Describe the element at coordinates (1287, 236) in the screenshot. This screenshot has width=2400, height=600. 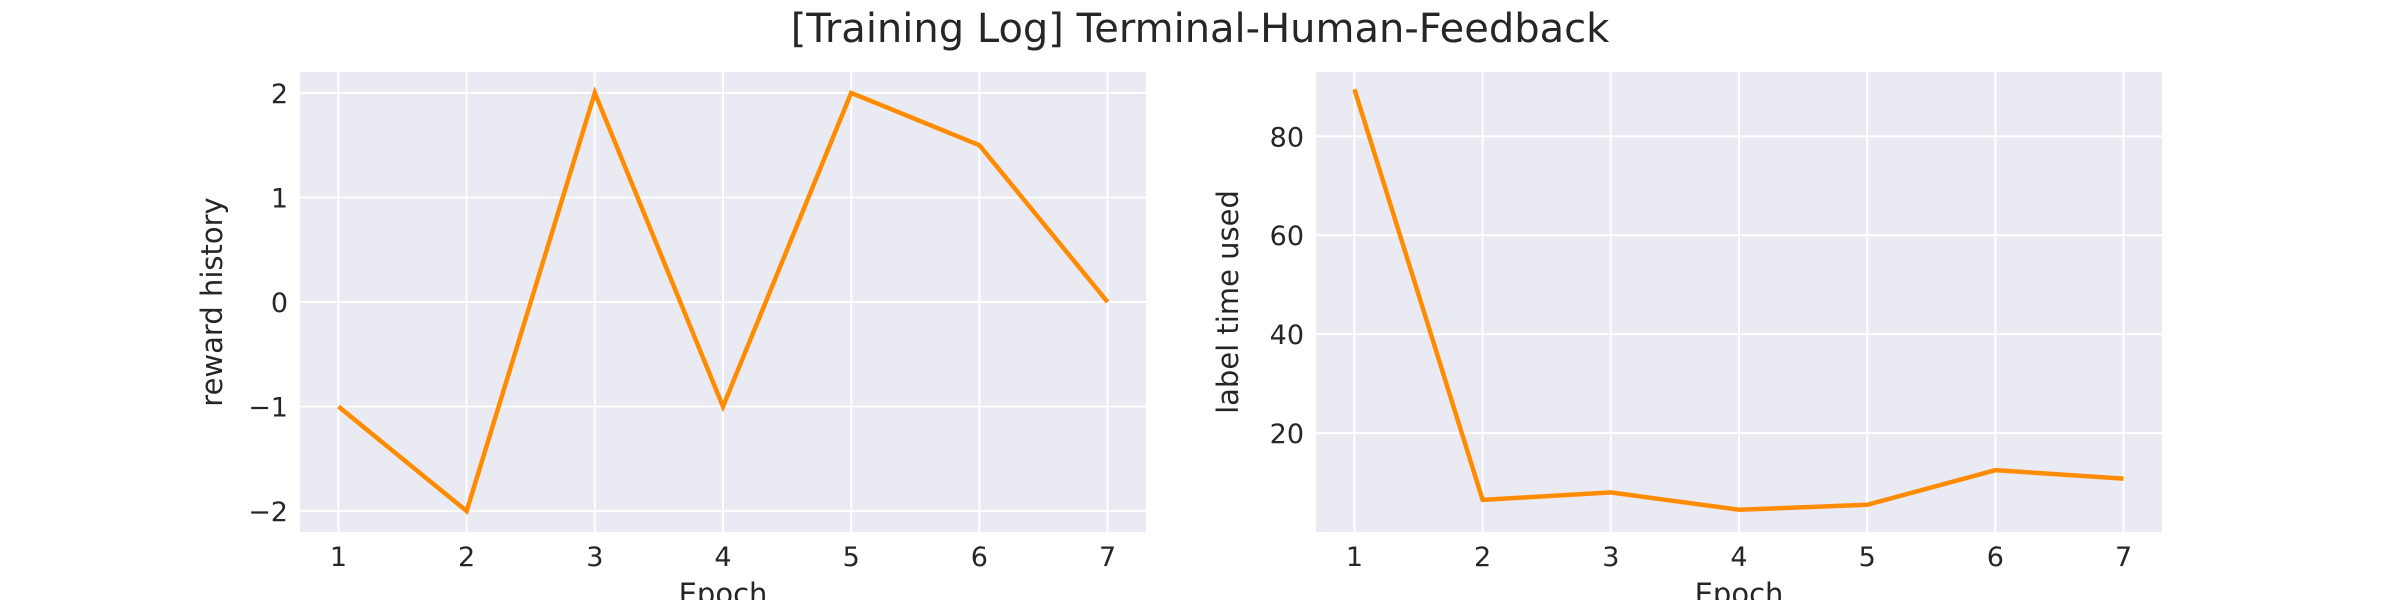
I see `y-tick-label: 60` at that location.